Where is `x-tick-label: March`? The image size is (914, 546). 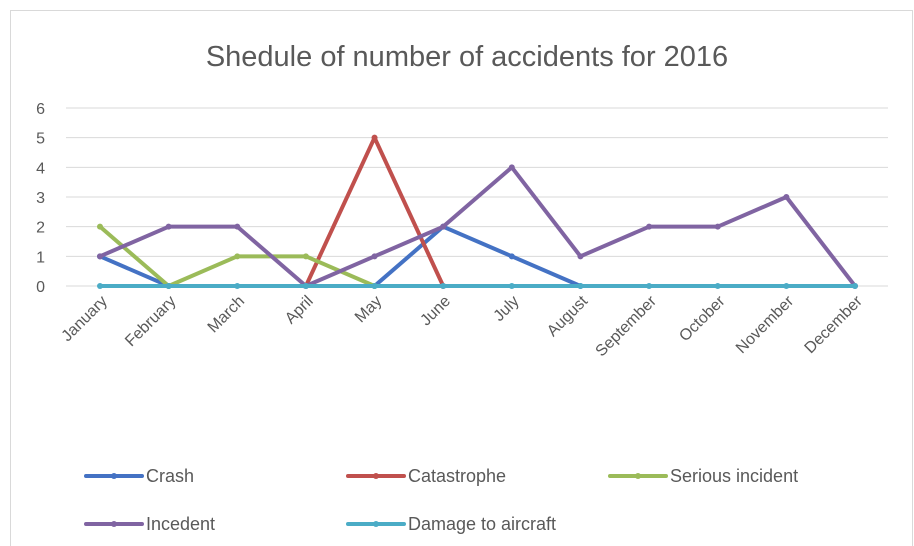 x-tick-label: March is located at coordinates (226, 314).